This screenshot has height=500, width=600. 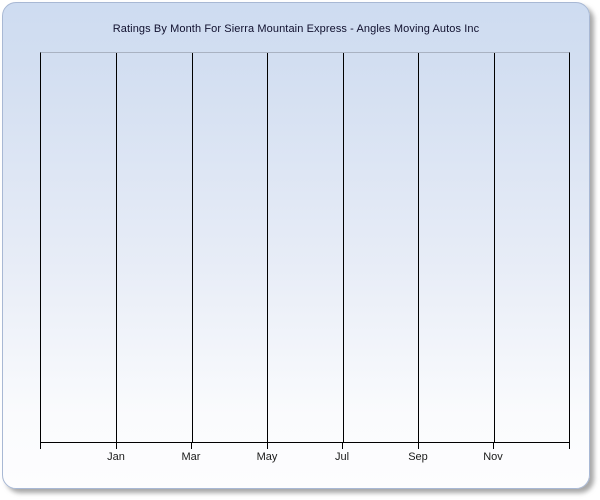 What do you see at coordinates (191, 457) in the screenshot?
I see `x-axis-label: Mar` at bounding box center [191, 457].